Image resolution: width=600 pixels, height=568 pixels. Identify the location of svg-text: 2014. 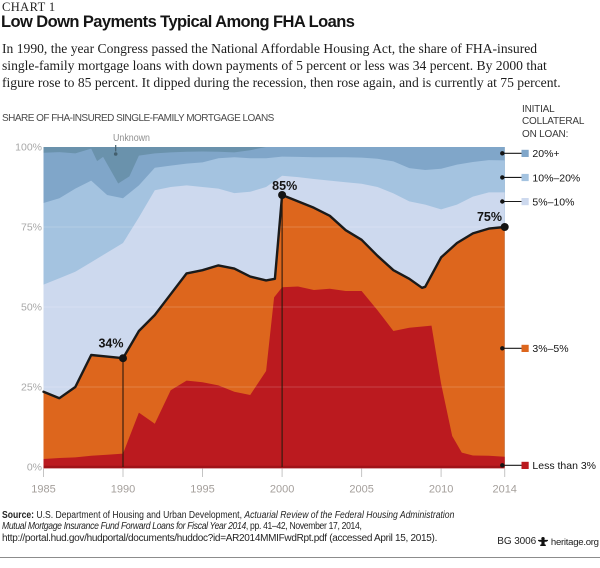
(504, 490).